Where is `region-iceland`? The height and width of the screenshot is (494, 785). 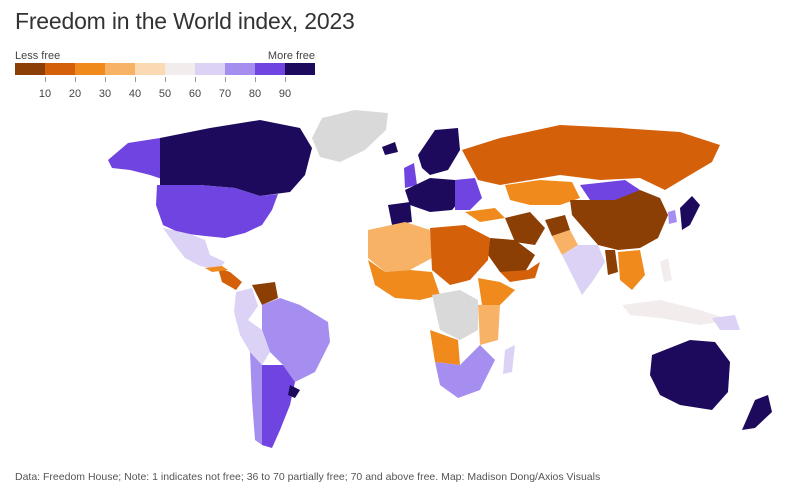
region-iceland is located at coordinates (390, 148).